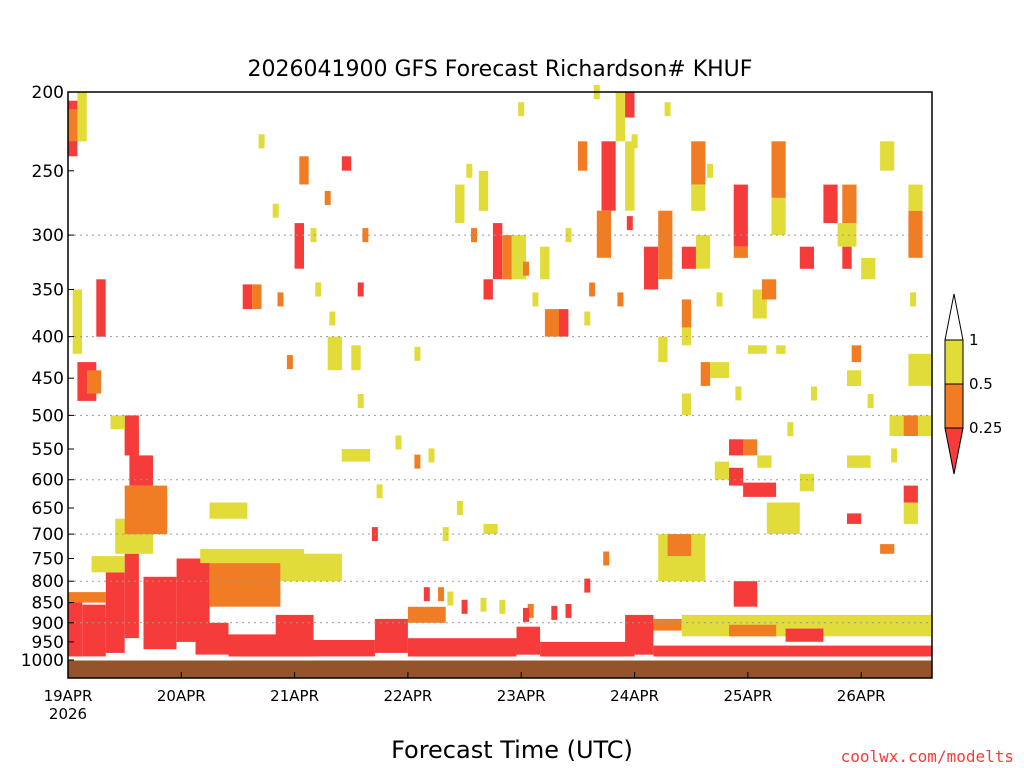 This screenshot has width=1024, height=768. Describe the element at coordinates (42, 661) in the screenshot. I see `y-tick-label: 1000` at that location.